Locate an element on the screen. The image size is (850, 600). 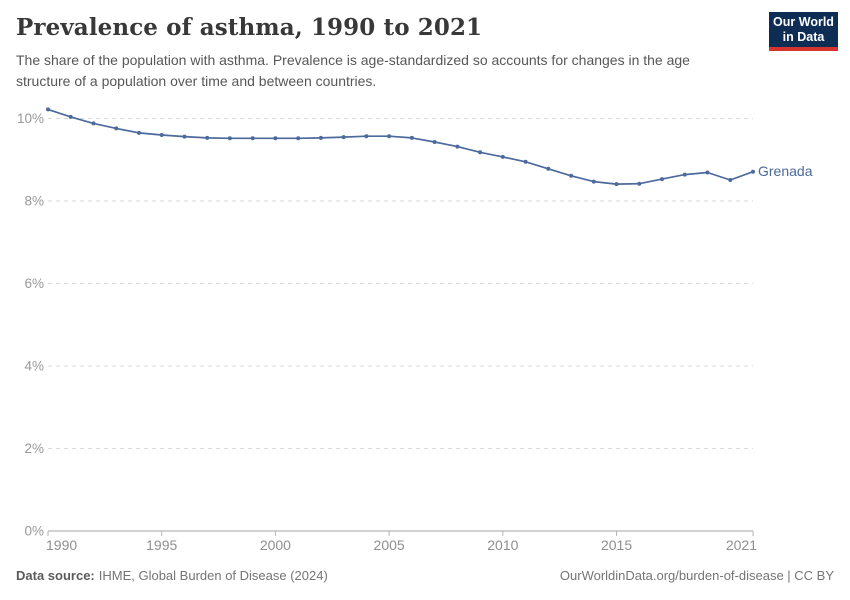
x-tick-label: 1990 is located at coordinates (61, 545).